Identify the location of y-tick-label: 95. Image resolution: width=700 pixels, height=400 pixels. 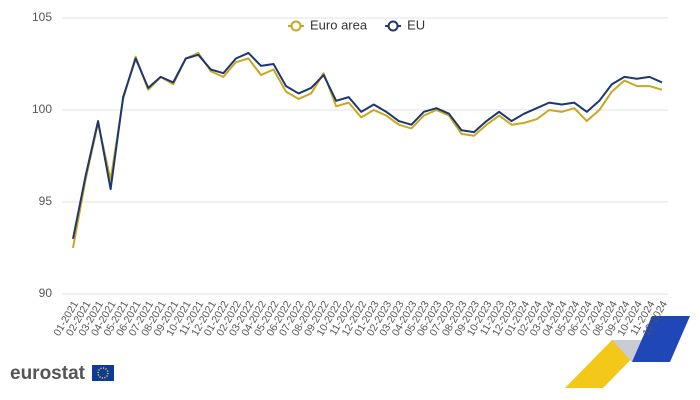
(46, 201).